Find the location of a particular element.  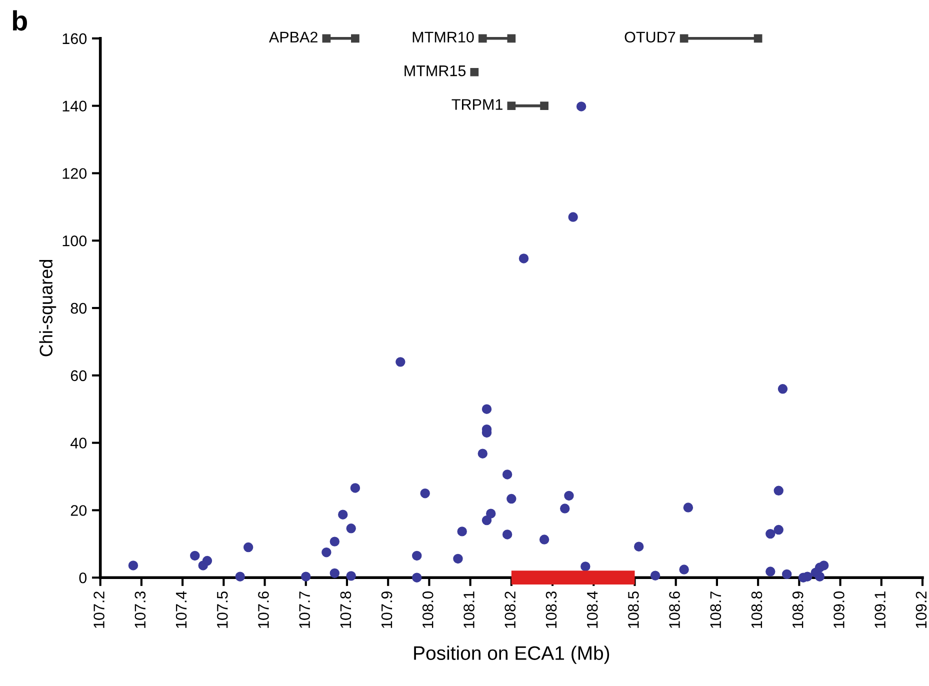

series-label: APBA2 is located at coordinates (293, 37).